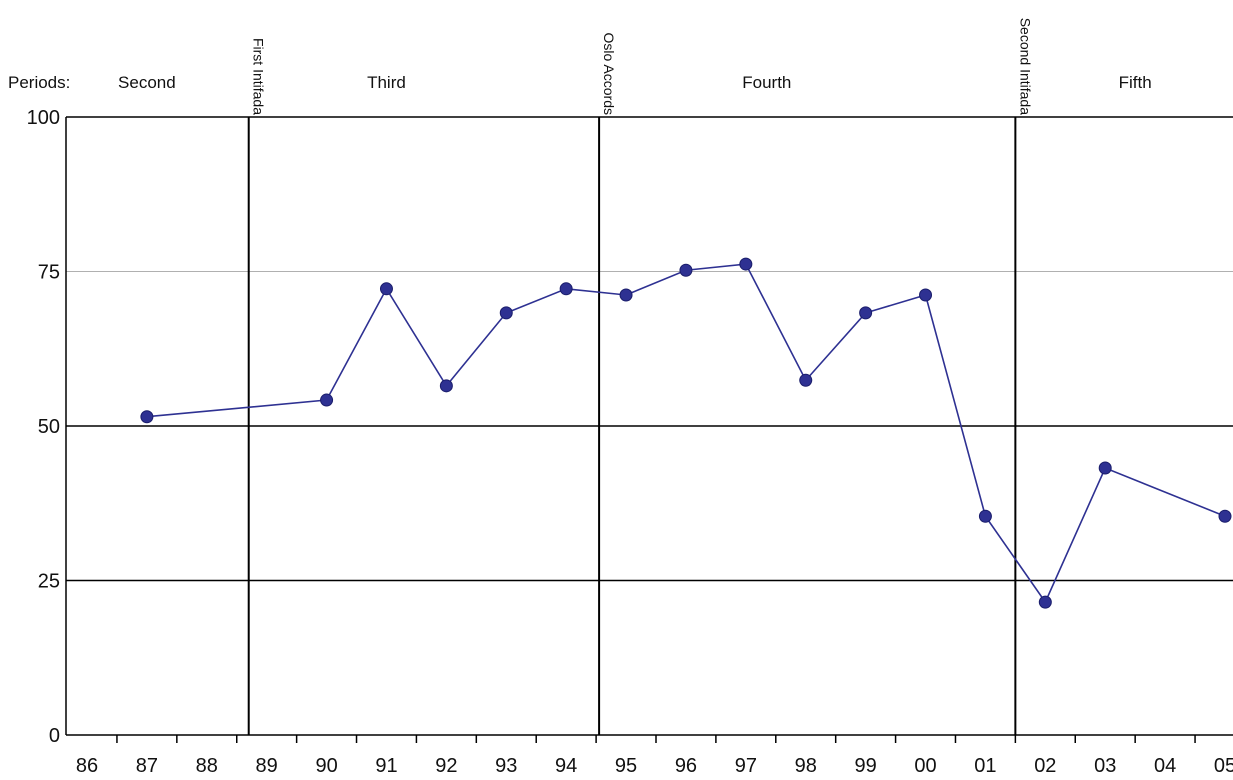 The height and width of the screenshot is (780, 1233). I want to click on x-tick-label: 02, so click(1045, 766).